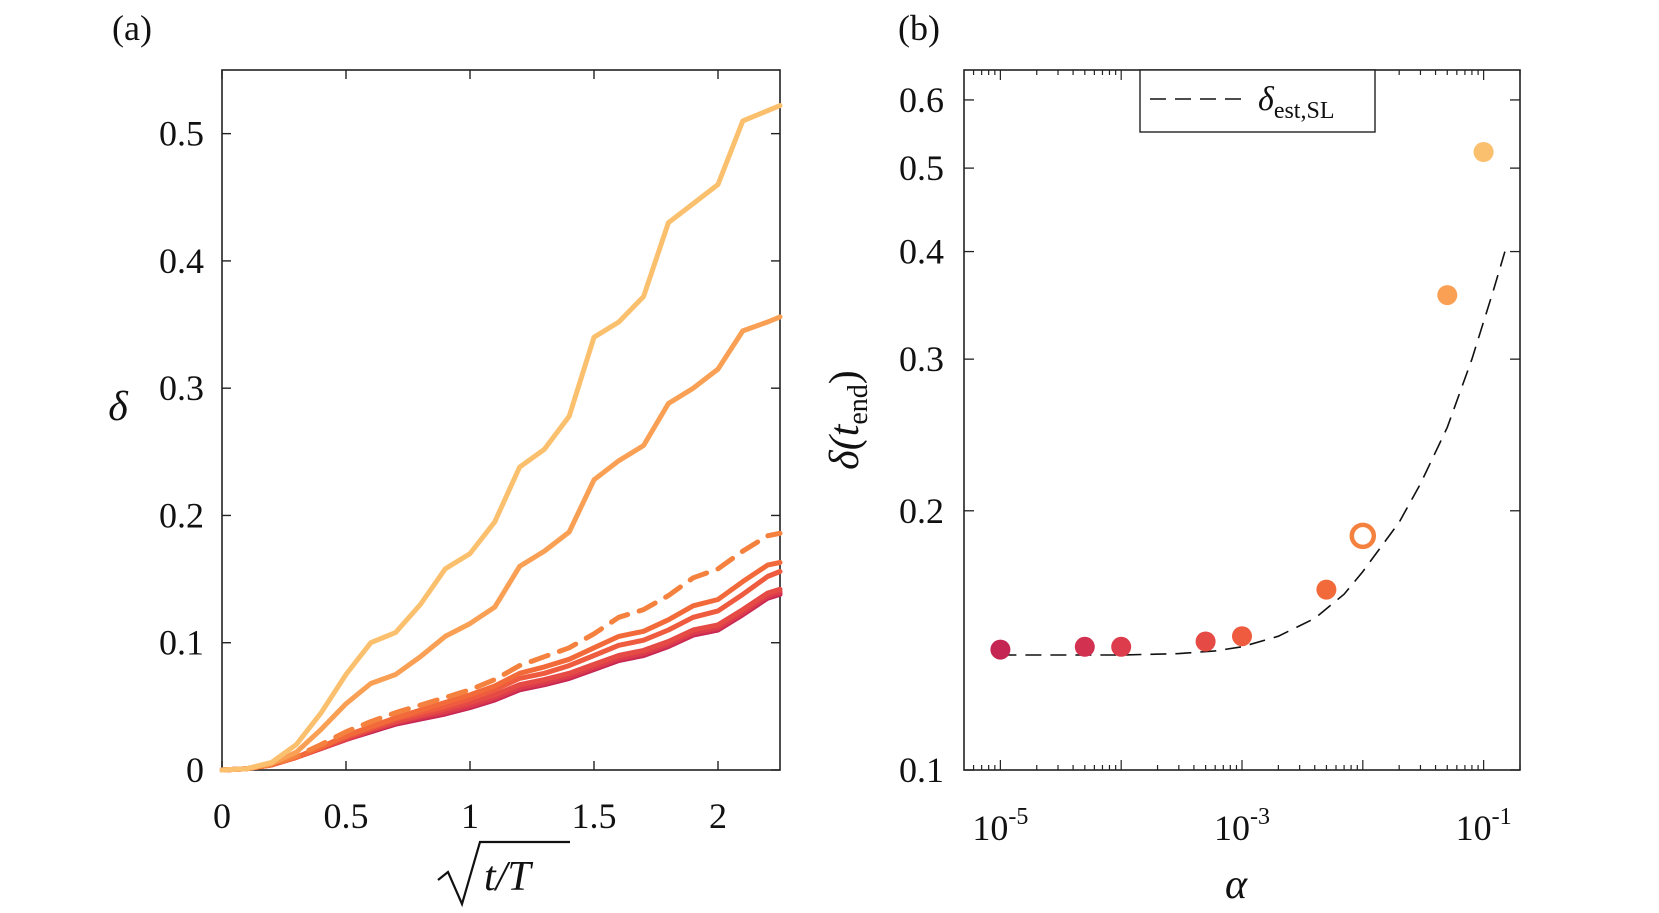 This screenshot has height=913, width=1659. What do you see at coordinates (346, 816) in the screenshot?
I see `x-tick-label: 0.5` at bounding box center [346, 816].